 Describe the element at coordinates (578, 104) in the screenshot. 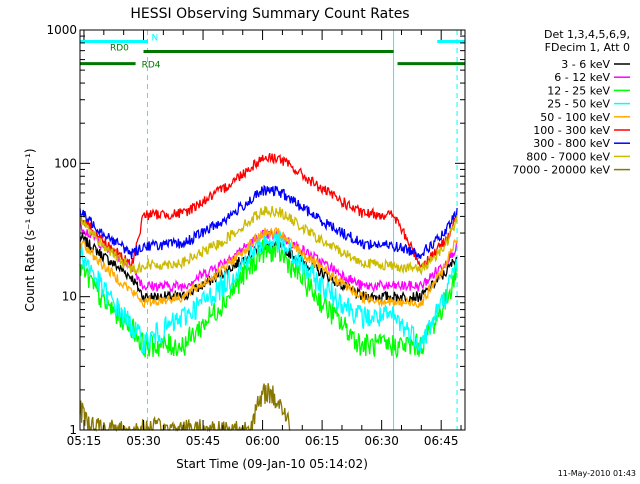

I see `legend-item-label: 25 - 50 keV` at that location.